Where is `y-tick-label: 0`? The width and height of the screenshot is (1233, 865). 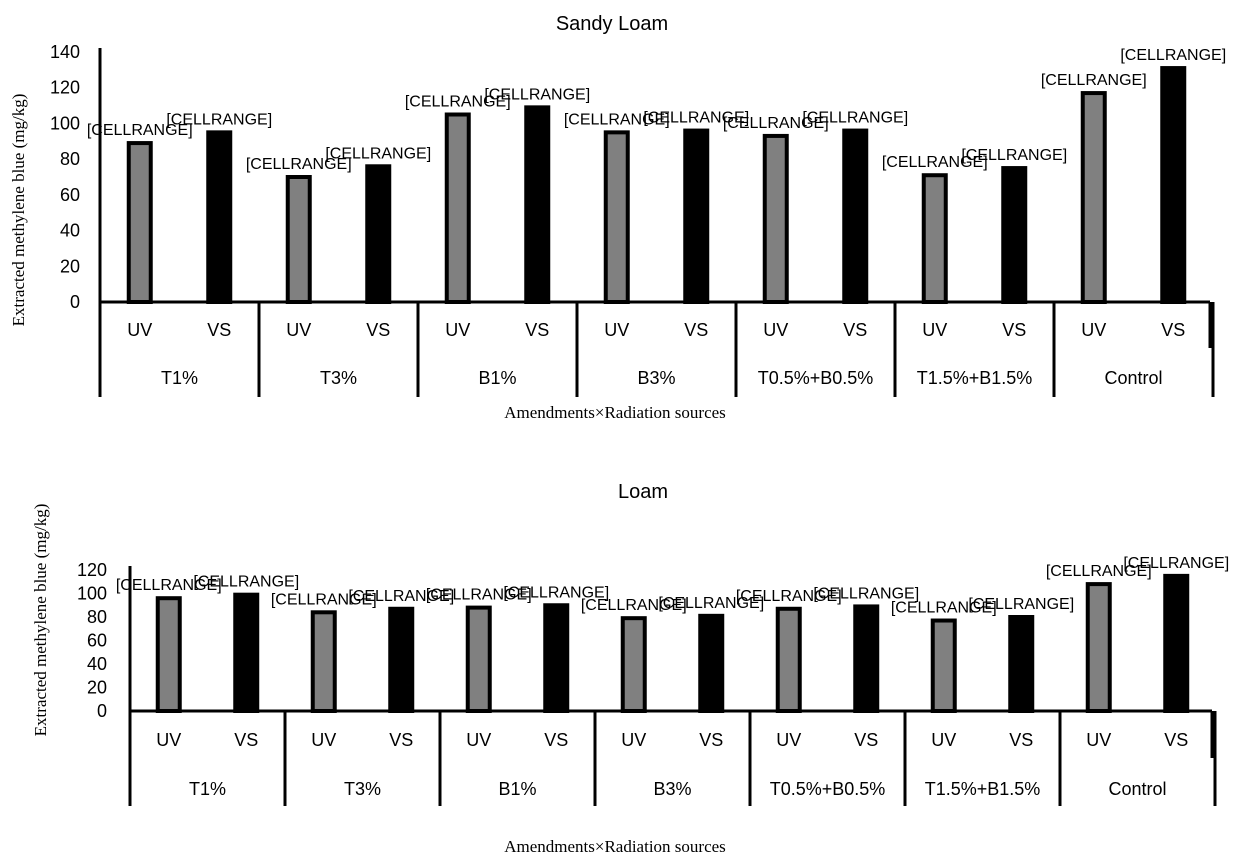 y-tick-label: 0 is located at coordinates (75, 302).